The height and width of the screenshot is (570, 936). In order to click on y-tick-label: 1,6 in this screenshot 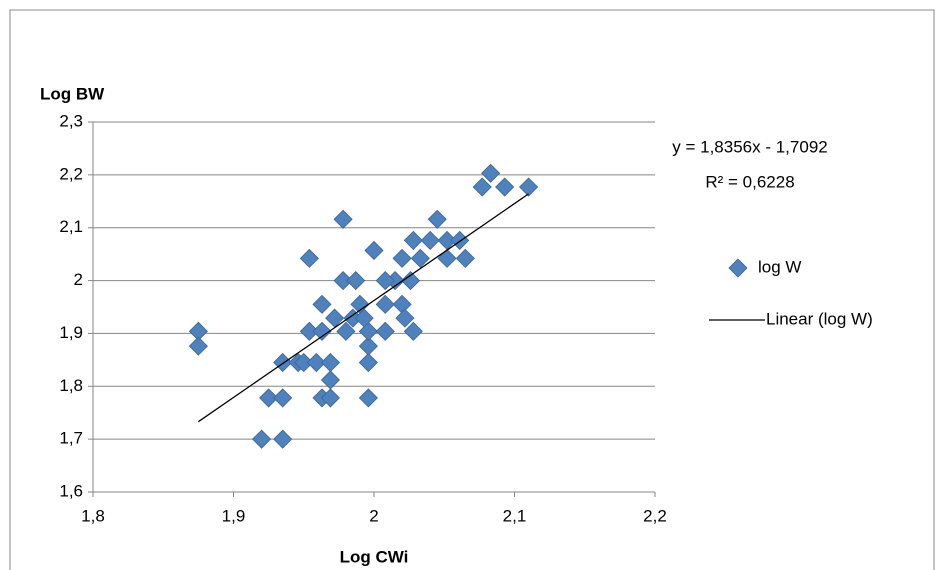, I will do `click(71, 490)`.